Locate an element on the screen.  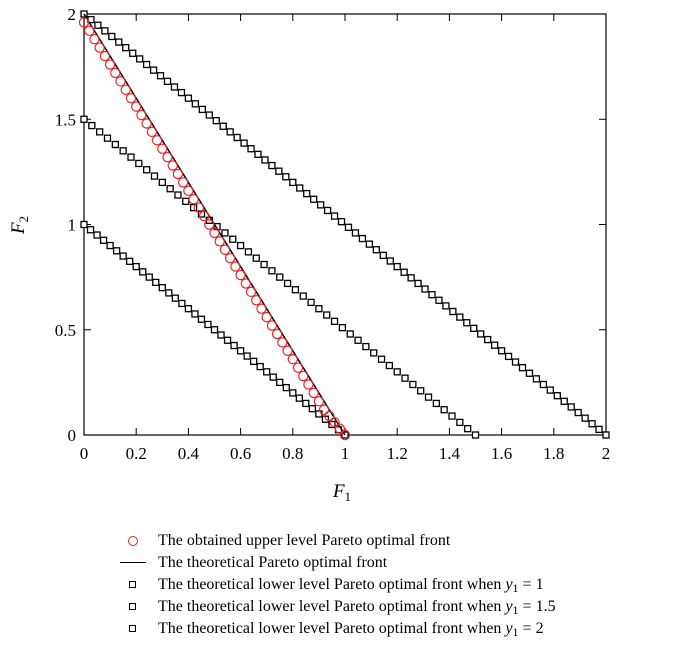
legend-label-var-sub: 1 is located at coordinates (515, 632).